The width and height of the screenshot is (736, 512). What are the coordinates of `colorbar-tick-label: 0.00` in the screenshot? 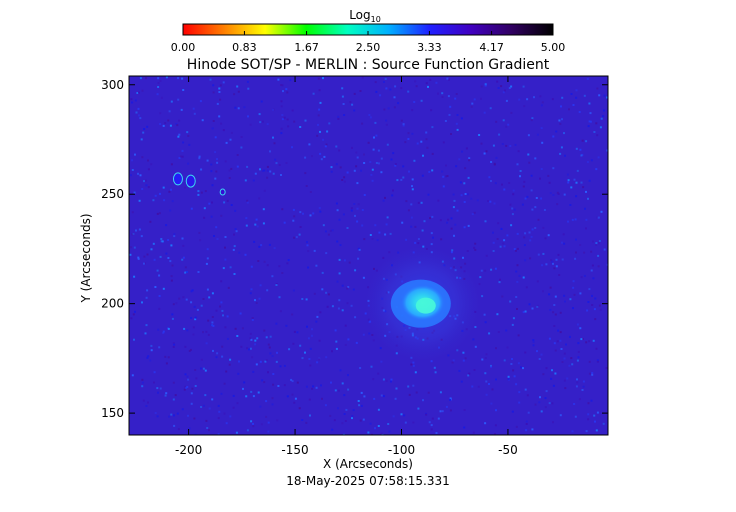 It's located at (183, 47).